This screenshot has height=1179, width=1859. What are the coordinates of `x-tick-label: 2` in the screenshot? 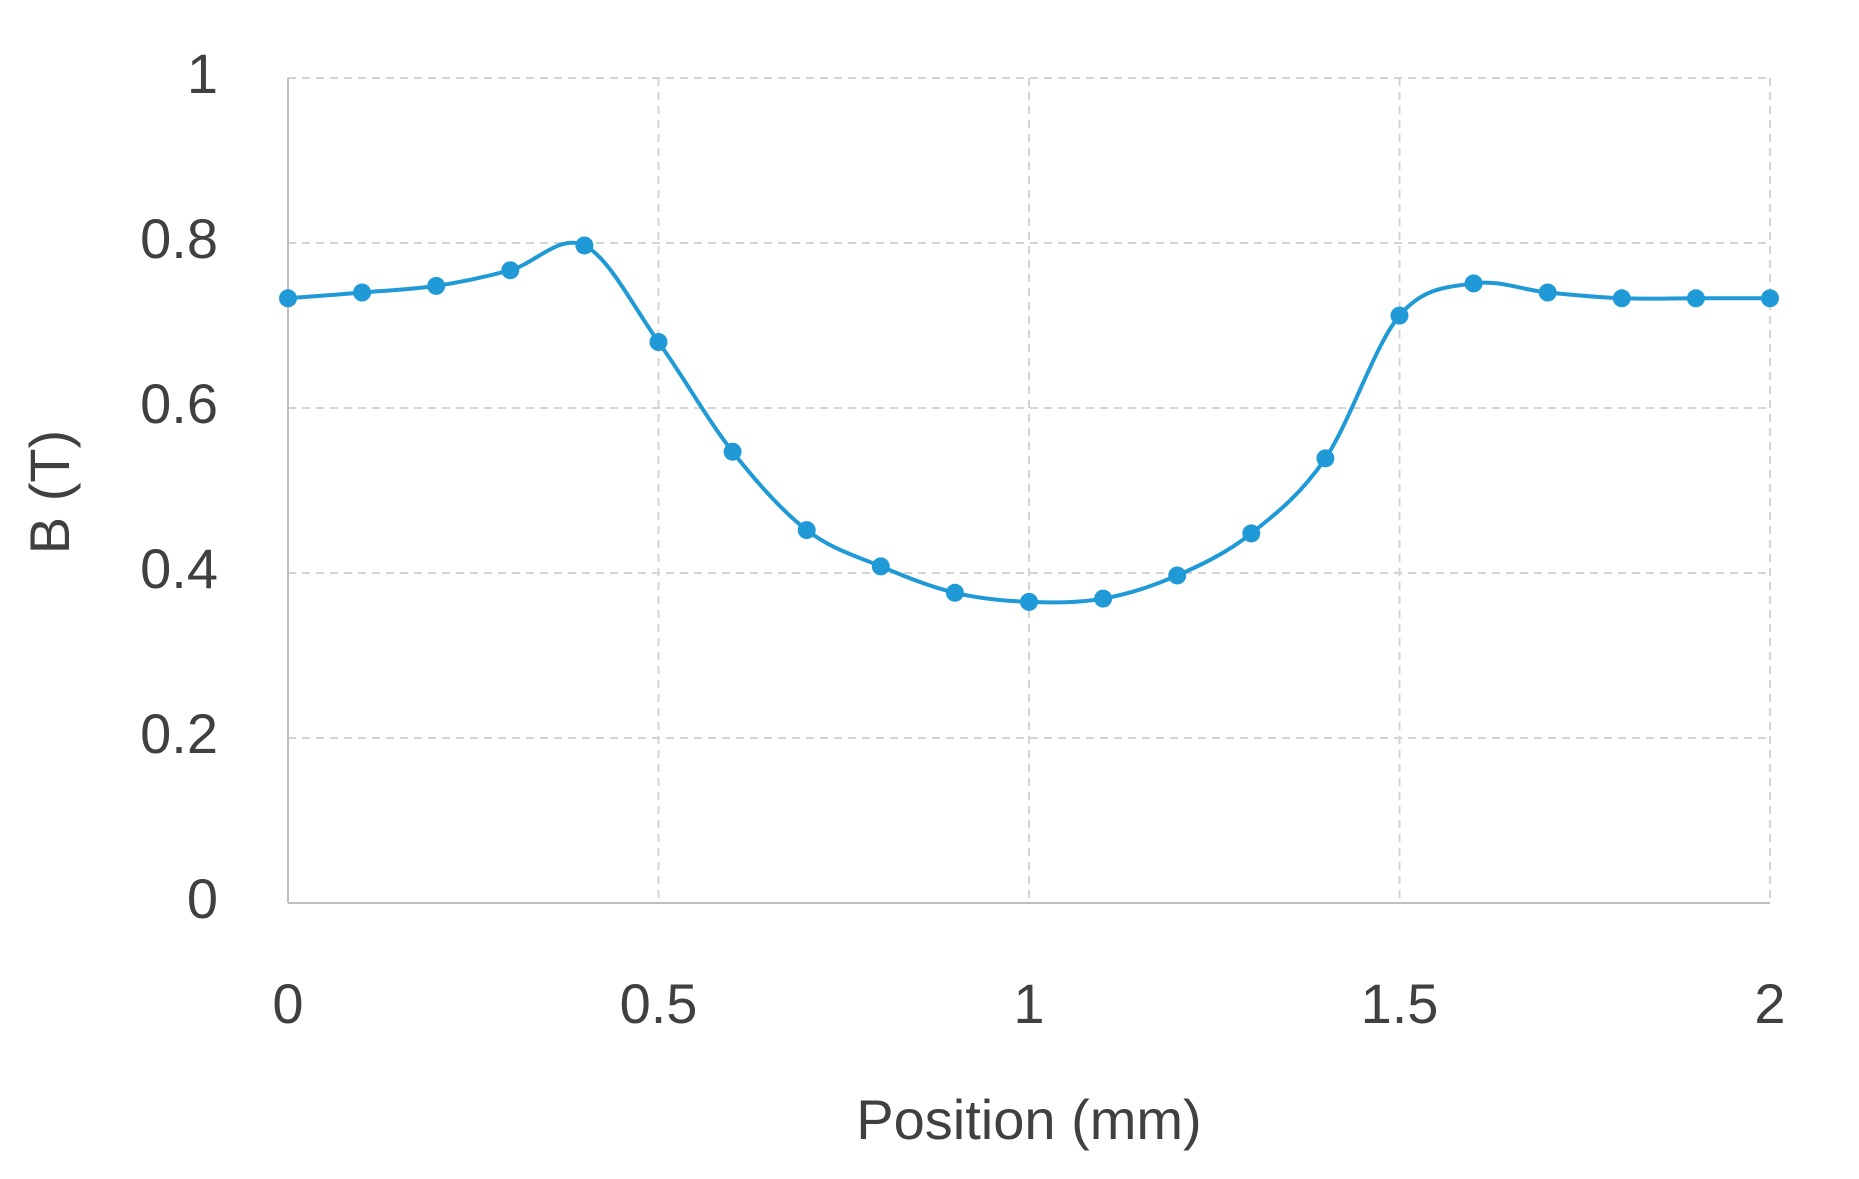 It's located at (1769, 1003).